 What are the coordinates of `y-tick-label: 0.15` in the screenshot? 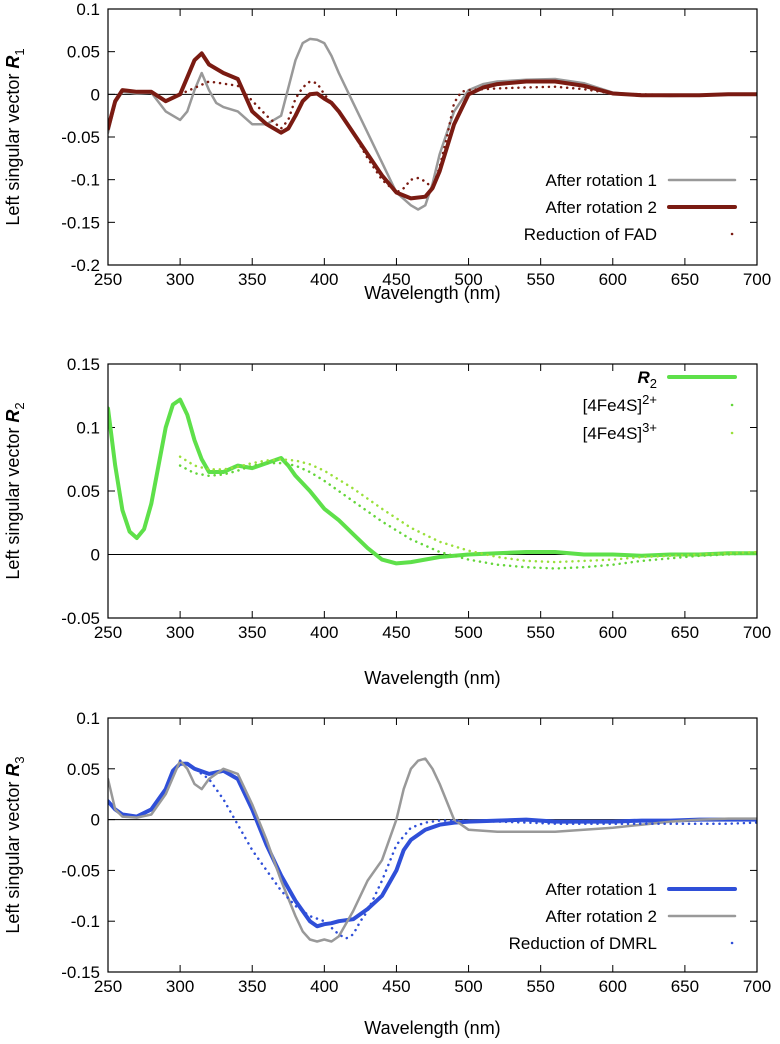 It's located at (83, 364).